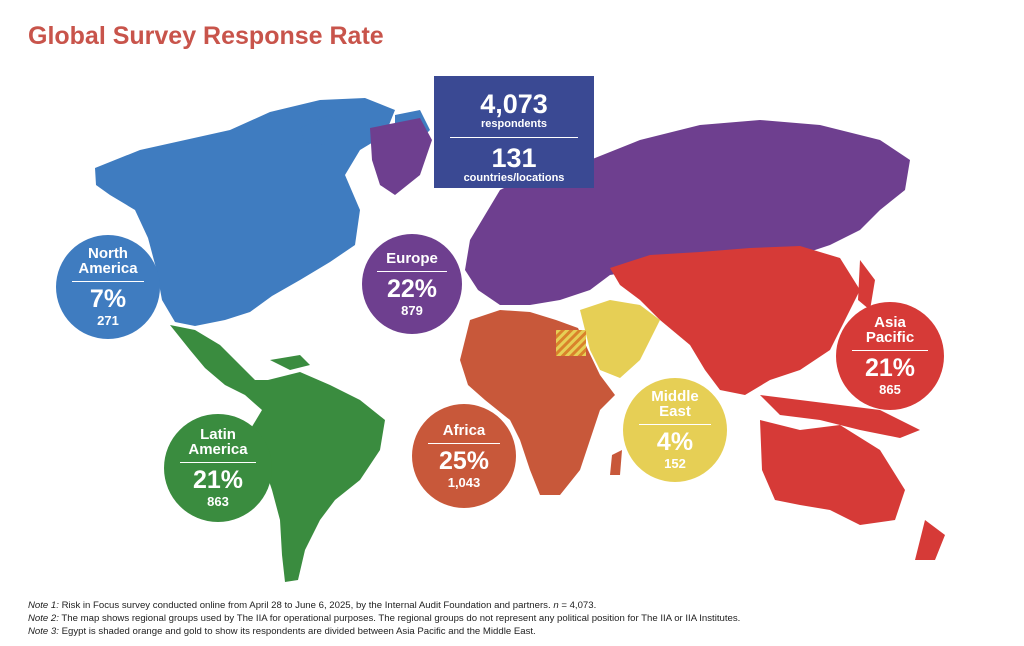 The width and height of the screenshot is (1024, 646). What do you see at coordinates (577, 605) in the screenshot?
I see `note-n-text: = 4,073.` at bounding box center [577, 605].